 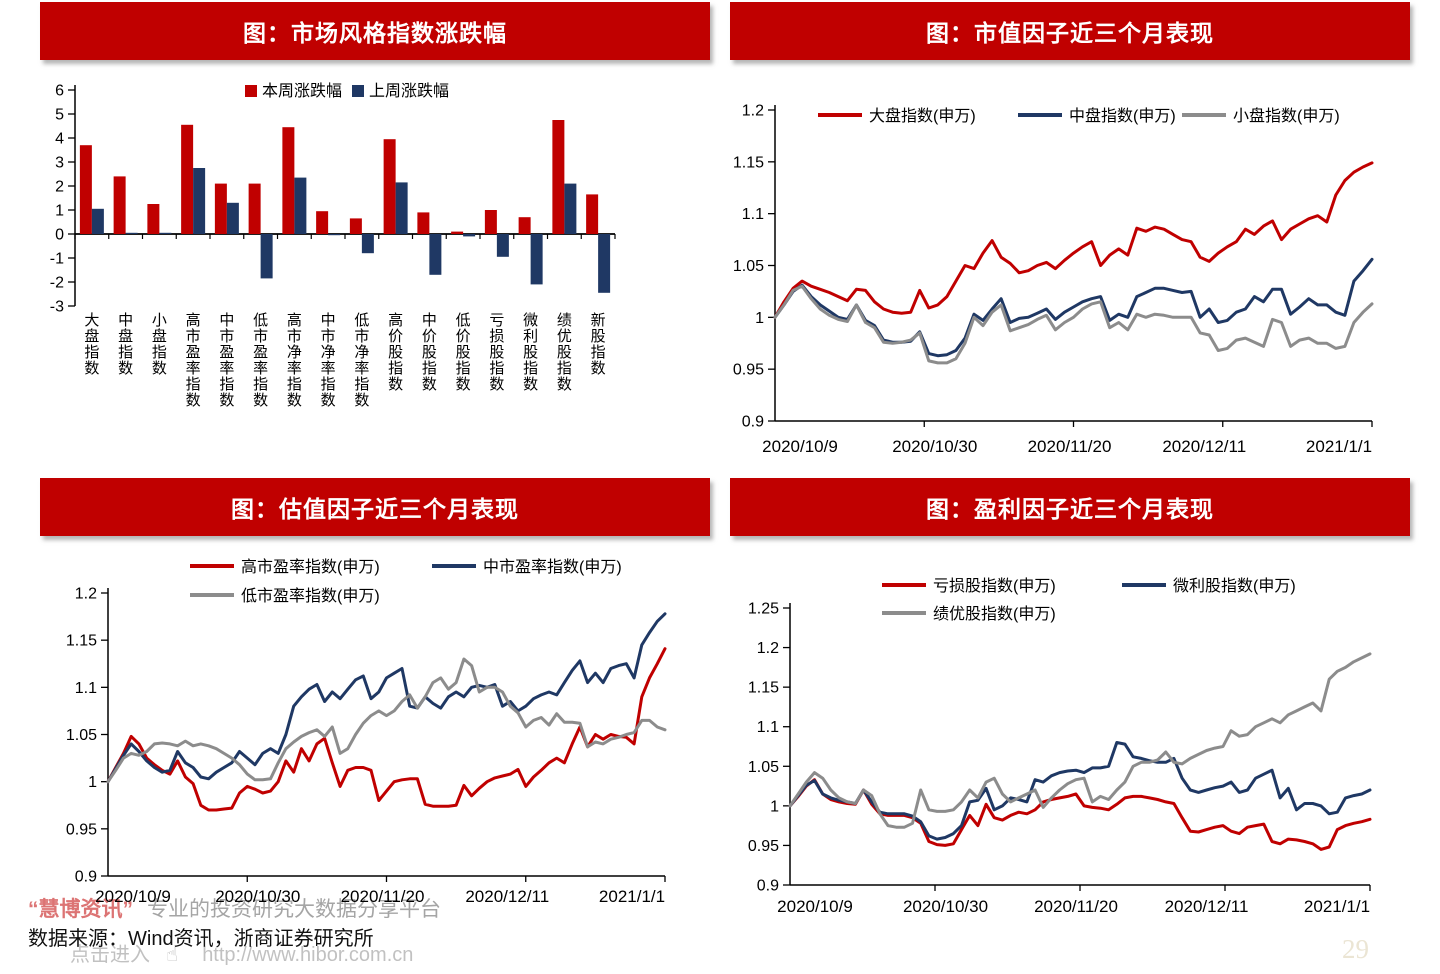 I want to click on legend-label: 低市盈率指数(申万), so click(x=310, y=596).